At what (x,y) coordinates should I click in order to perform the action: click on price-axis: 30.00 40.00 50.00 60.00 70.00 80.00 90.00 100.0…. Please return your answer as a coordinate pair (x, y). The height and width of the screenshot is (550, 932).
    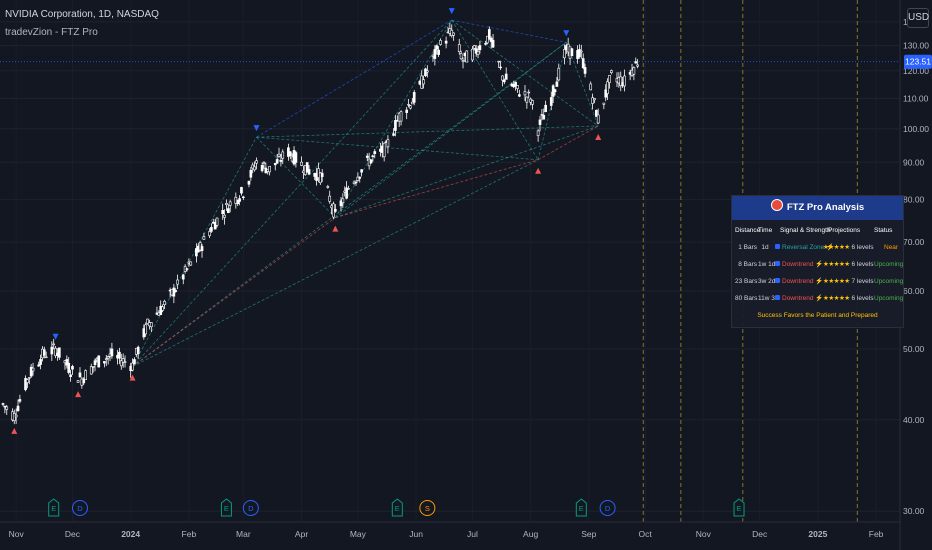
    Looking at the image, I should click on (915, 275).